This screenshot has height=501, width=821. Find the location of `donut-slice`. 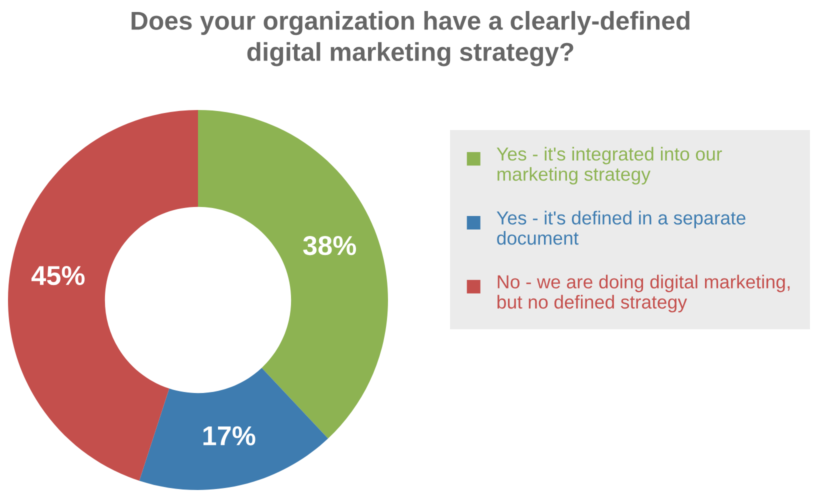

donut-slice is located at coordinates (233, 429).